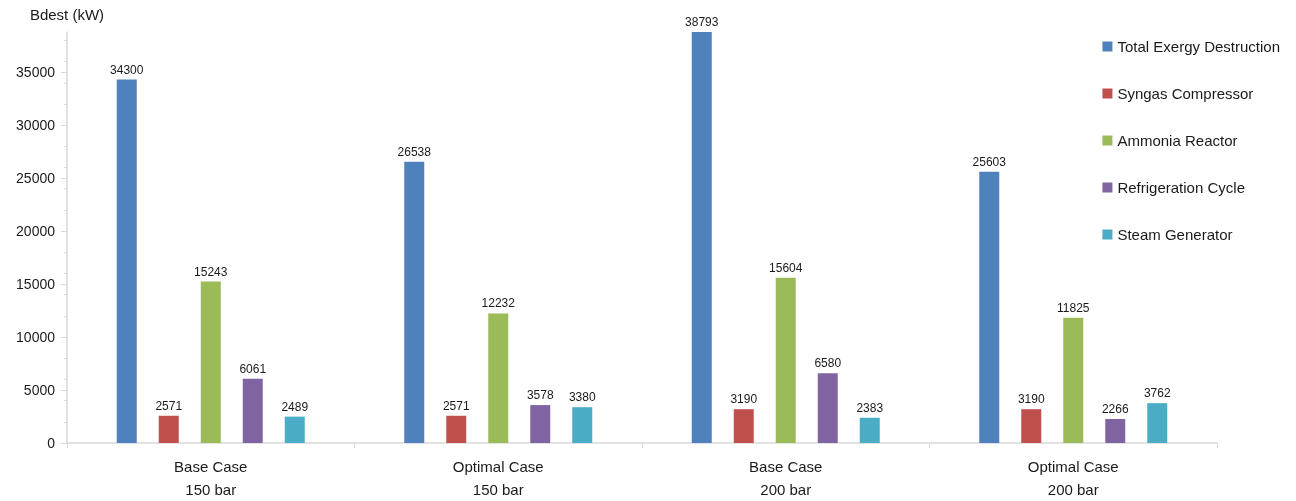 The height and width of the screenshot is (501, 1296). I want to click on x-tick-label: Base Case 200 bar, so click(786, 478).